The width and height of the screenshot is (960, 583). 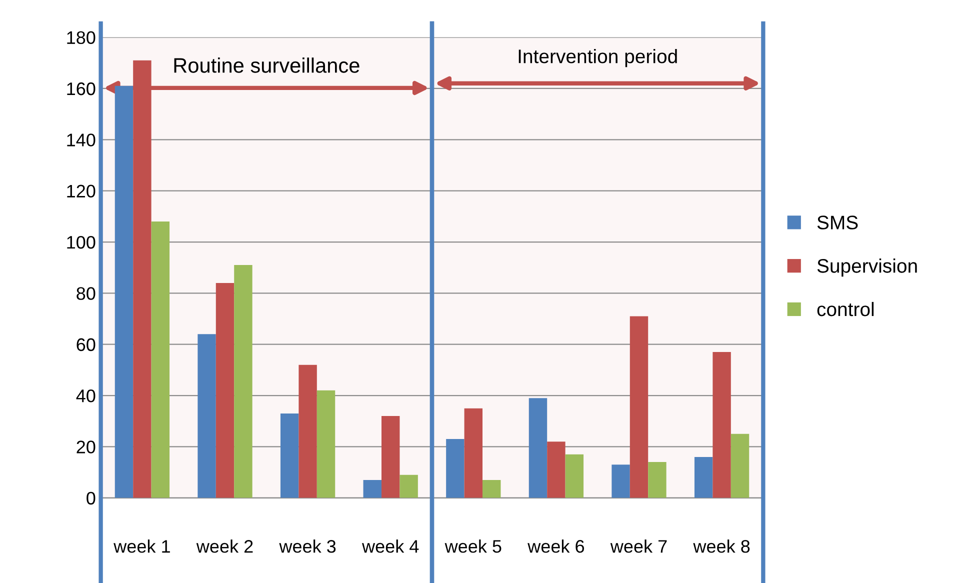 I want to click on x-tick-label: week 2, so click(x=224, y=546).